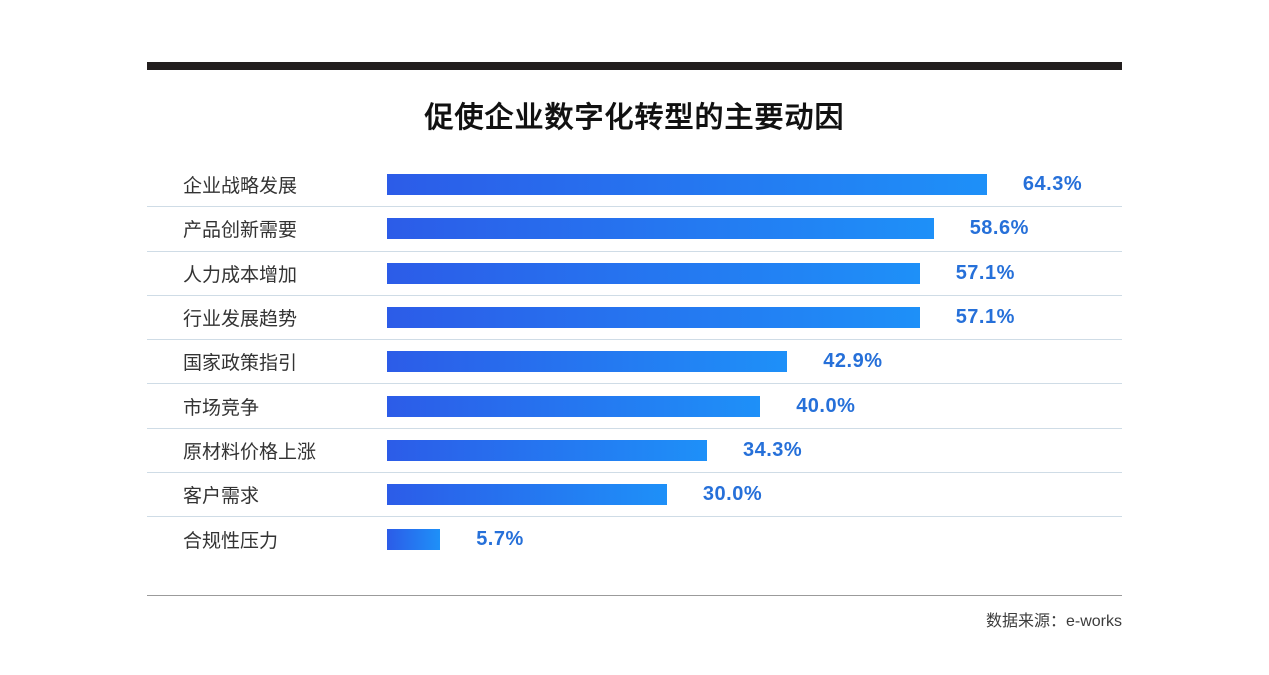 Image resolution: width=1269 pixels, height=675 pixels. Describe the element at coordinates (773, 449) in the screenshot. I see `value-label: 34.3%` at that location.